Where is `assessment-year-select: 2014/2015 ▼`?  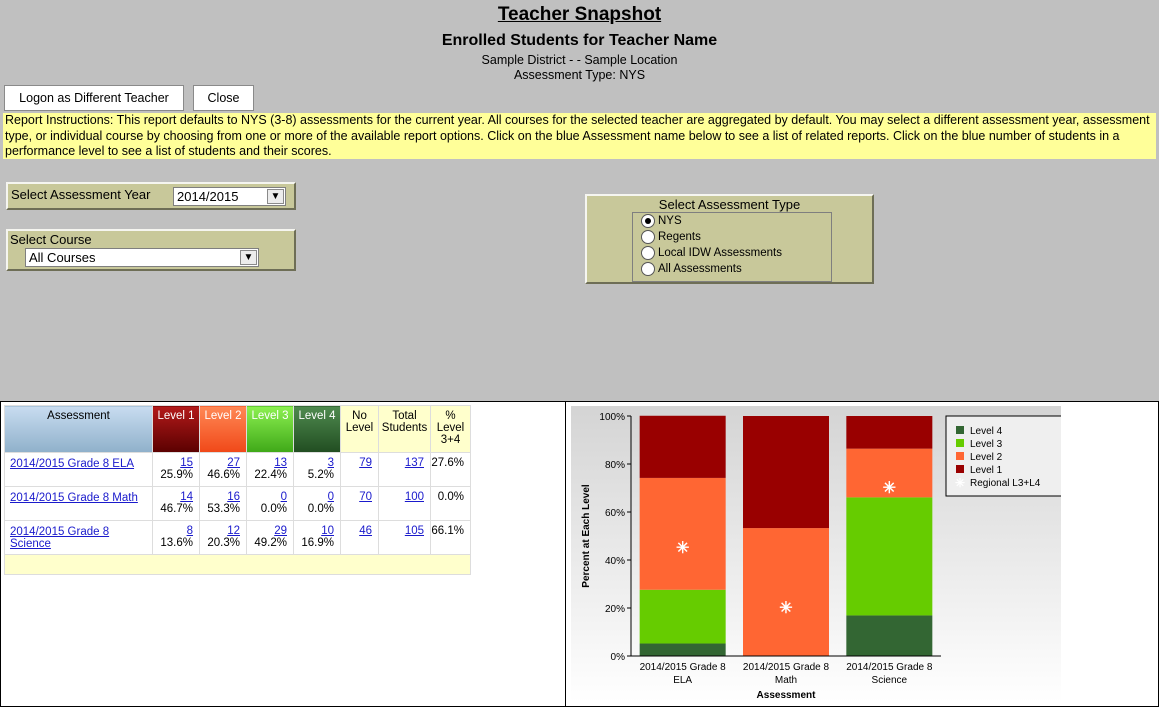
assessment-year-select: 2014/2015 ▼ is located at coordinates (229, 196).